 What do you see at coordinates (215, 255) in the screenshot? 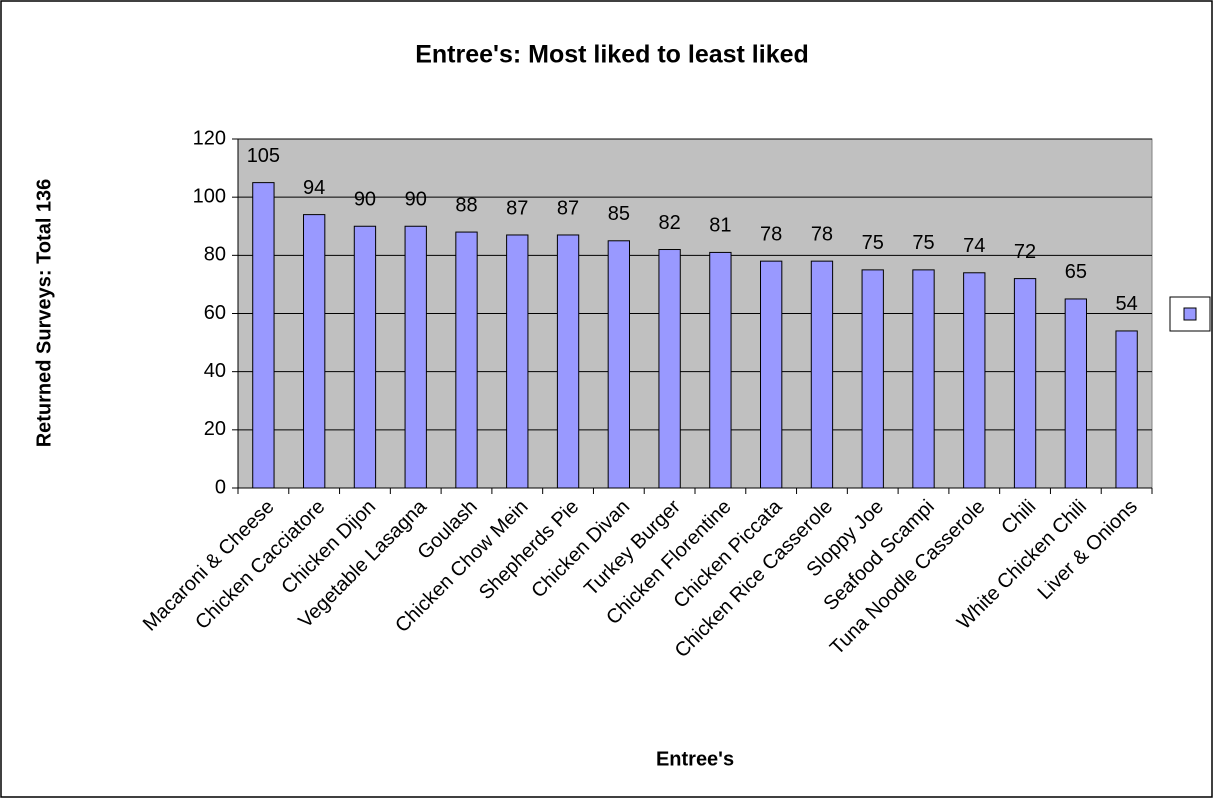
I see `y-tick-label: 80` at bounding box center [215, 255].